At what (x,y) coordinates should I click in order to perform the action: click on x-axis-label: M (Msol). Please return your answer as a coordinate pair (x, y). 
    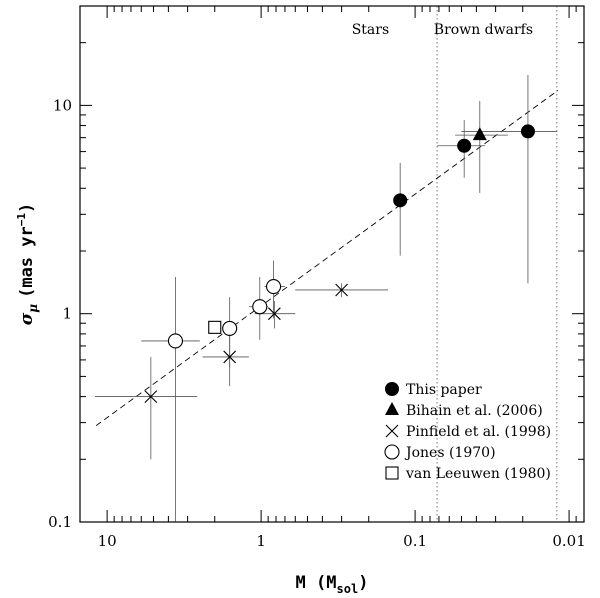
    Looking at the image, I should click on (332, 584).